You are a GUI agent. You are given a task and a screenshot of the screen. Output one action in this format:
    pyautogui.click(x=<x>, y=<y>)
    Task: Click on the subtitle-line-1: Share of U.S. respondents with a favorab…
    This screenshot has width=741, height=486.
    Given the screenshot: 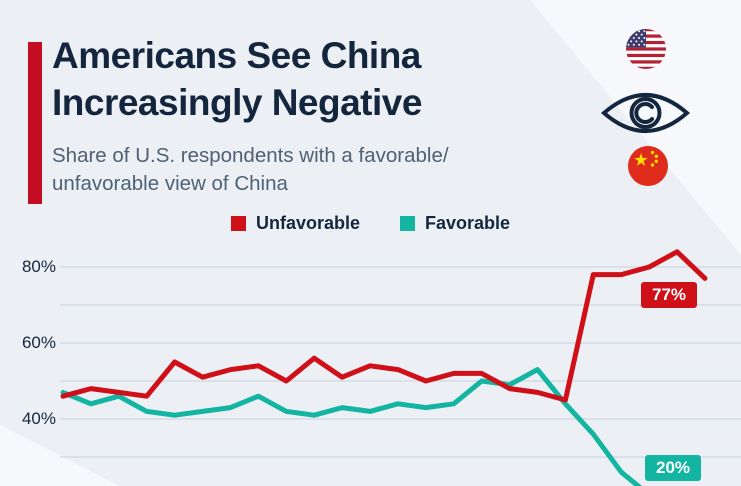 What is the action you would take?
    pyautogui.click(x=250, y=155)
    